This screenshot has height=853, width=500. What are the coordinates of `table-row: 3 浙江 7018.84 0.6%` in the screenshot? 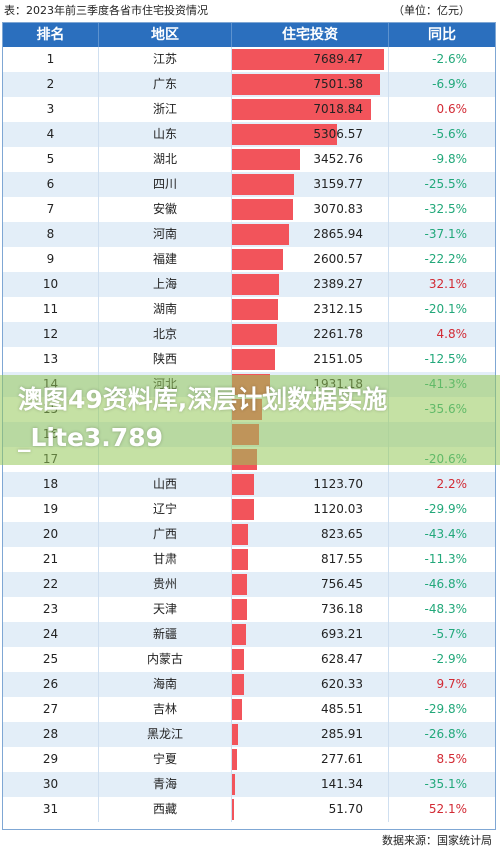 It's located at (249, 109).